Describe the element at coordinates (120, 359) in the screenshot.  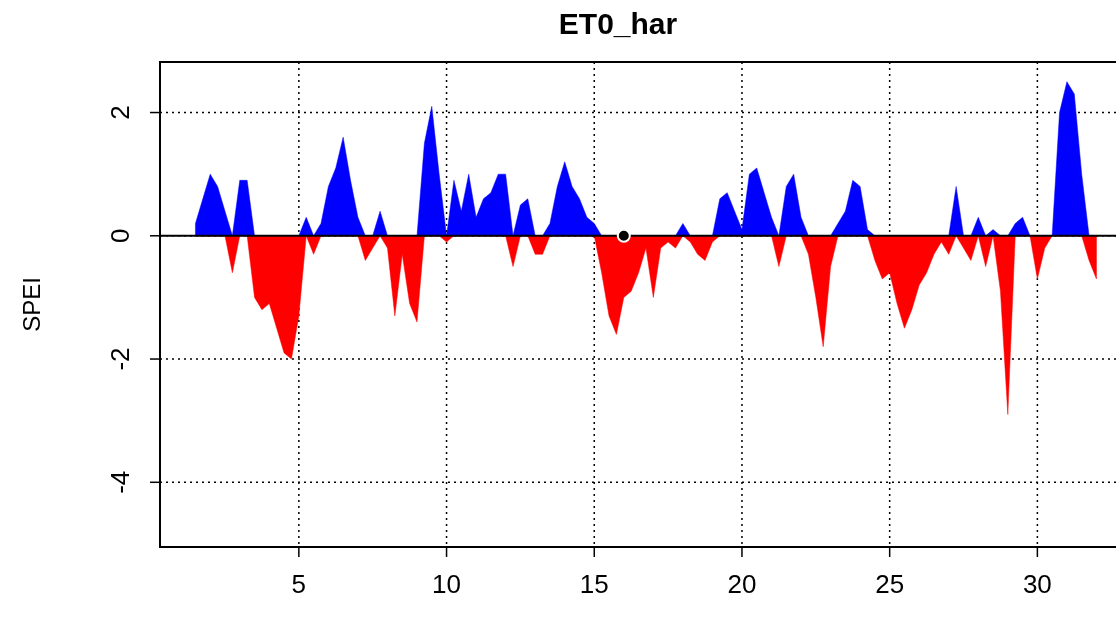
I see `y-tick-label: -2` at that location.